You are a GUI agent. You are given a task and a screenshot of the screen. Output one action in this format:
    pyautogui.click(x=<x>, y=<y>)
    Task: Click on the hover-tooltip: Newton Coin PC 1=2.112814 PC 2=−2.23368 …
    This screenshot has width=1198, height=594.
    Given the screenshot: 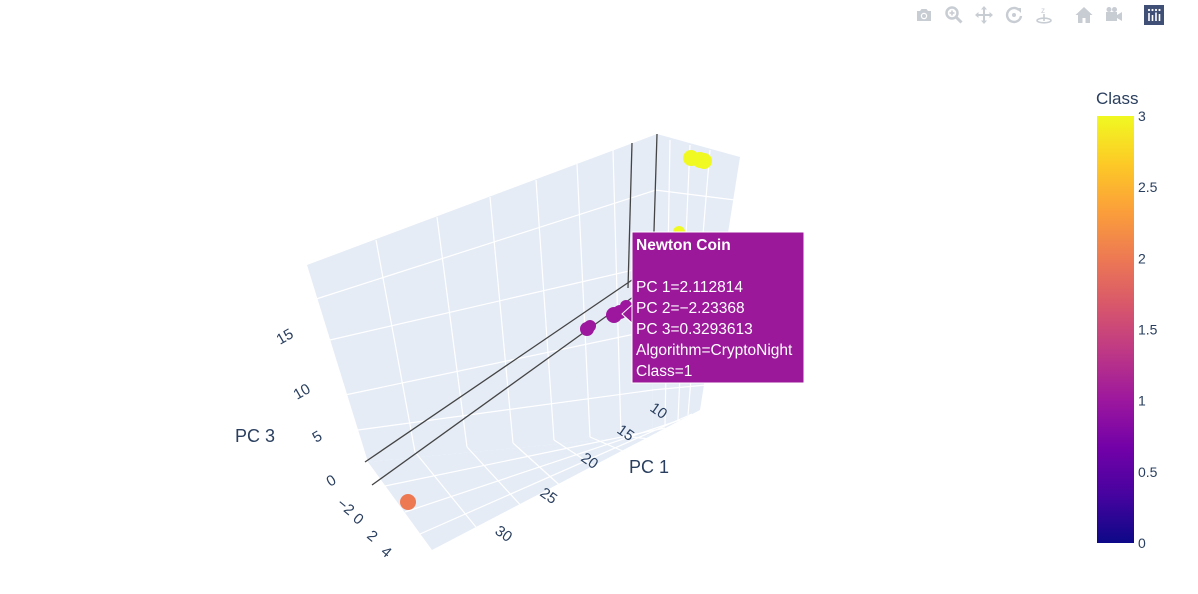 What is the action you would take?
    pyautogui.click(x=713, y=307)
    